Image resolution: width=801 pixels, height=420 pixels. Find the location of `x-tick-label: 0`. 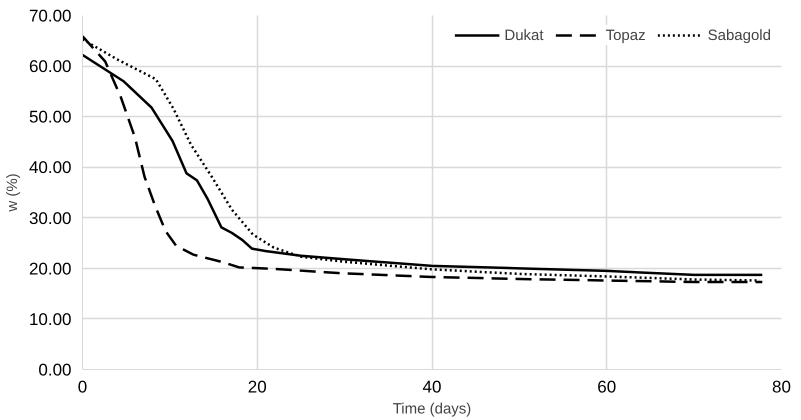

x-tick-label: 0 is located at coordinates (83, 387).